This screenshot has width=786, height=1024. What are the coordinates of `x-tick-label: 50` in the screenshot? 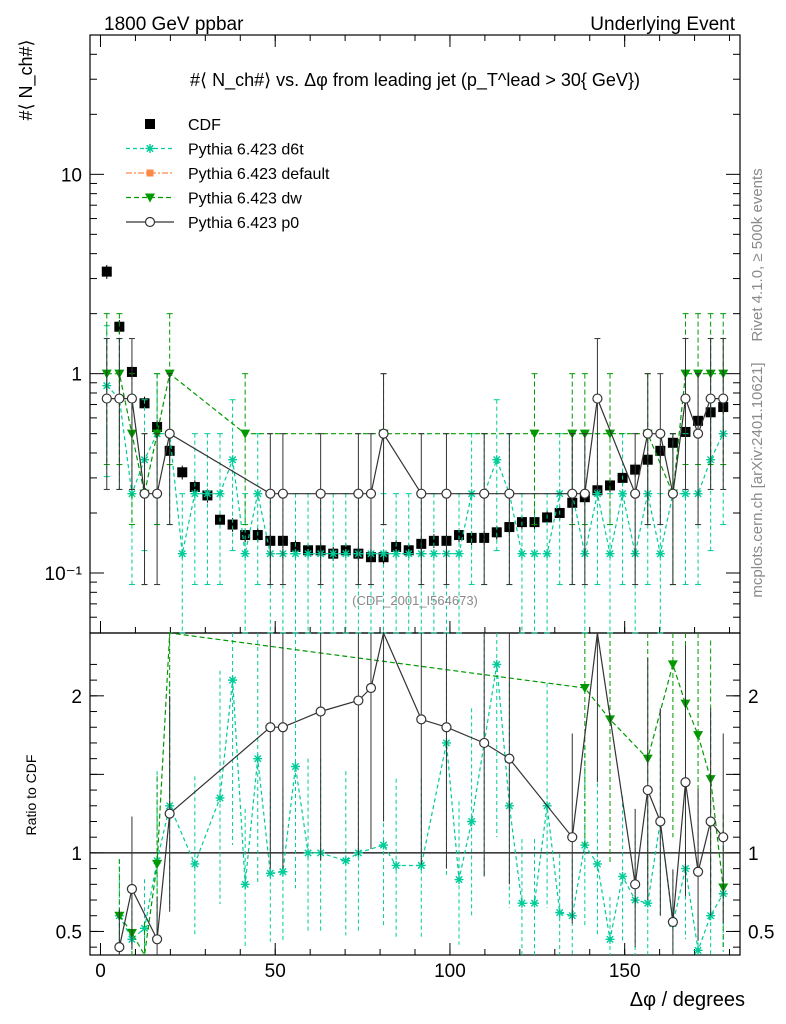 It's located at (275, 971).